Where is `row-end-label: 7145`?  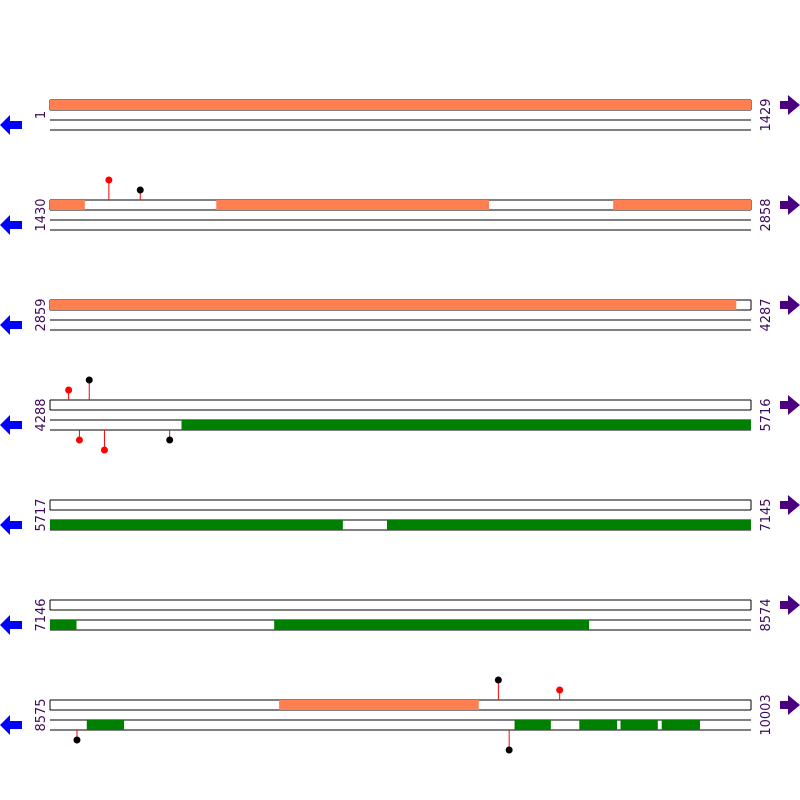 row-end-label: 7145 is located at coordinates (766, 514).